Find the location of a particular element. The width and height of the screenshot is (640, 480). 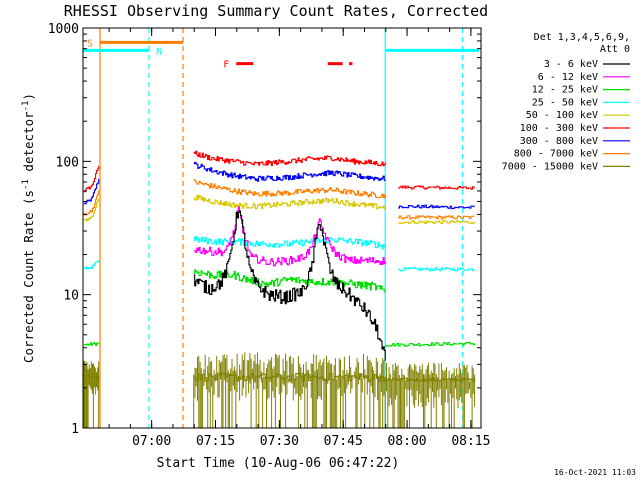

early-olive-blocks is located at coordinates (91, 394).